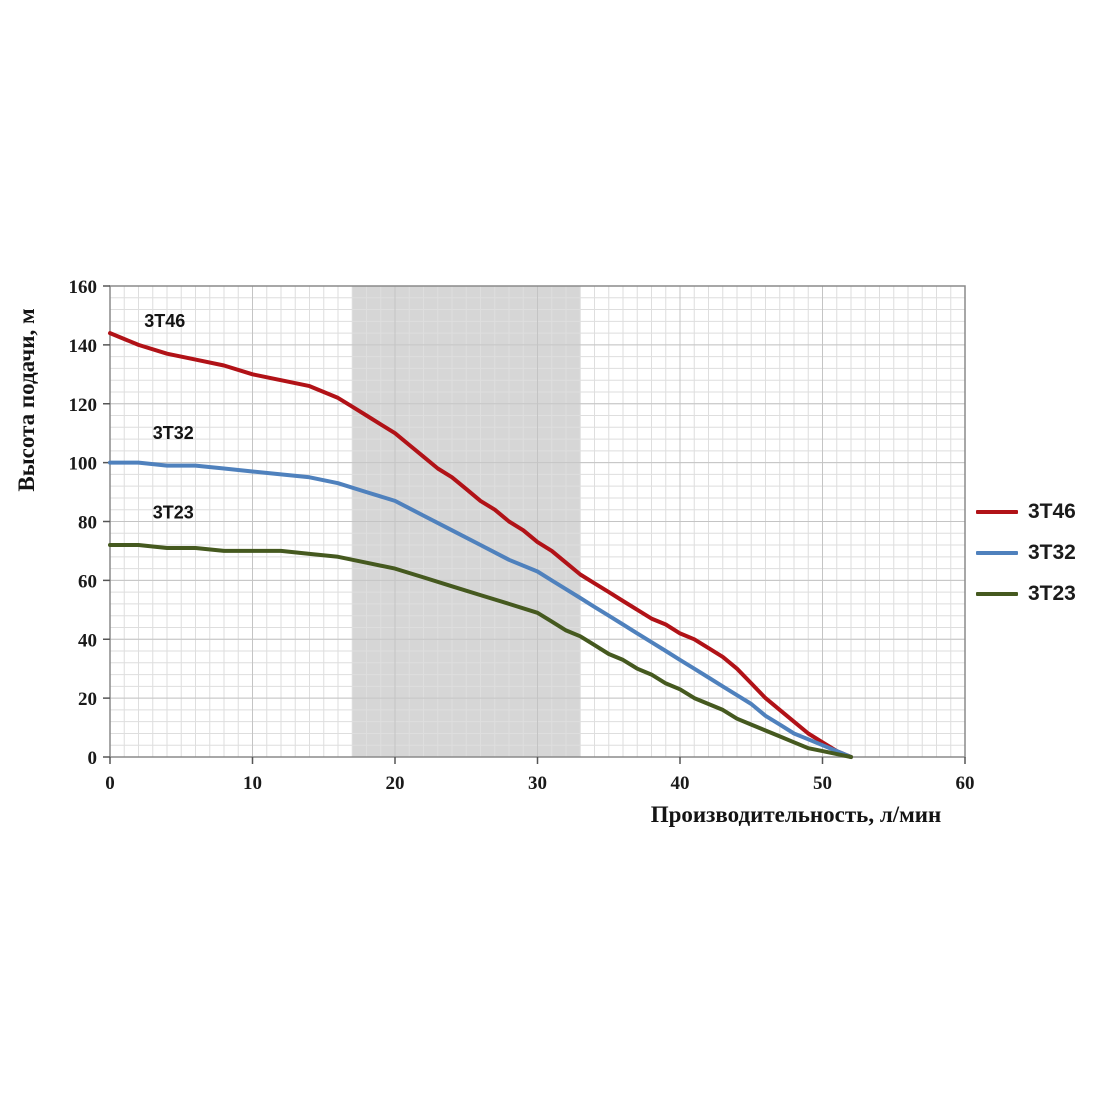 The width and height of the screenshot is (1100, 1100). Describe the element at coordinates (997, 594) in the screenshot. I see `legend-swatch-3T23` at that location.